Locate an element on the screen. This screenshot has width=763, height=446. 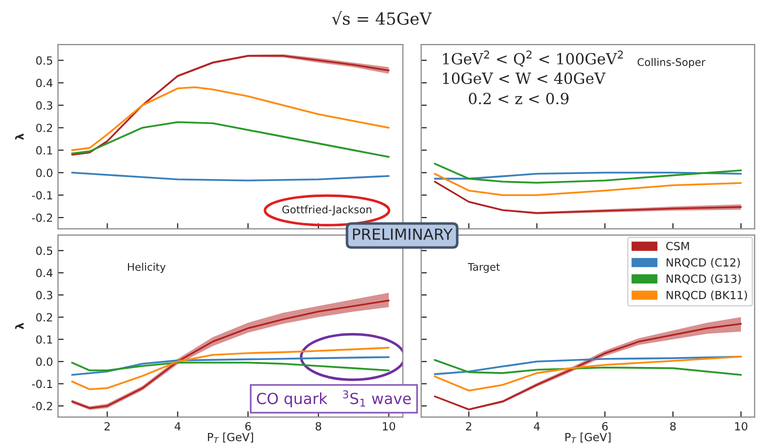
annotation: Helicity is located at coordinates (147, 267).